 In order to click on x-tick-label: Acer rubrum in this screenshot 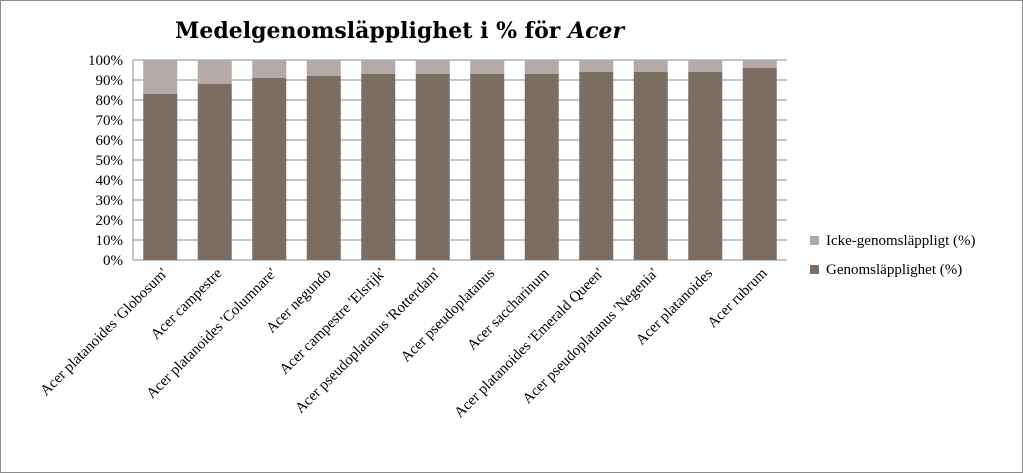, I will do `click(738, 298)`.